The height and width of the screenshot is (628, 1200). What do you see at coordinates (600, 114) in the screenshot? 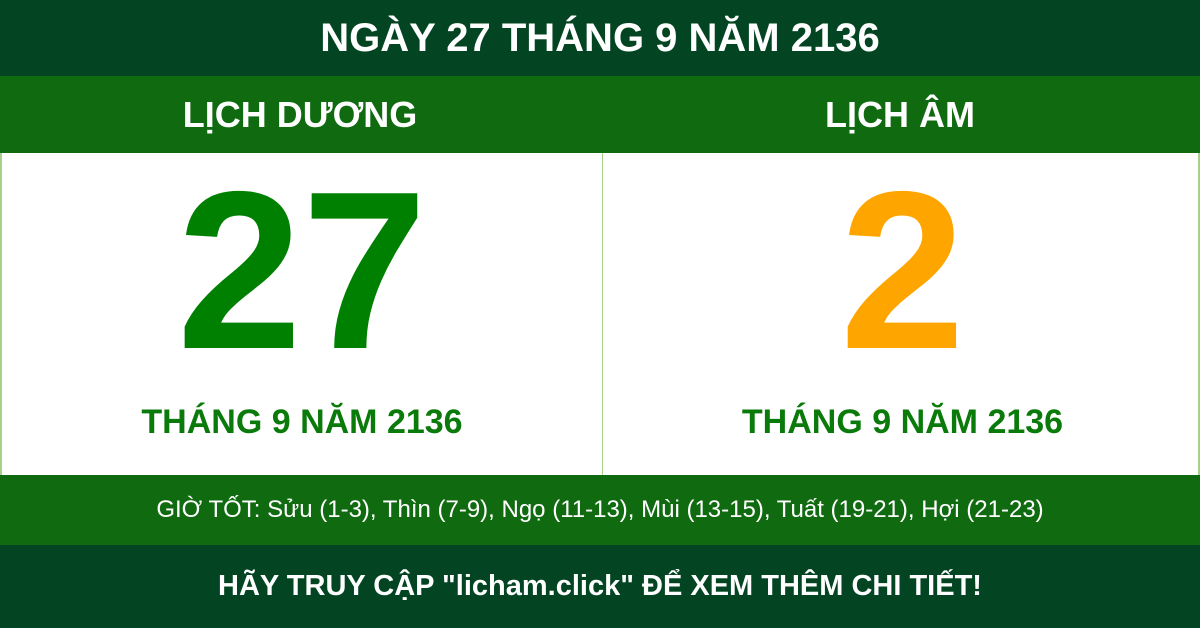
I see `calendar-headers: LỊCH DƯƠNG LỊCH ÂM` at bounding box center [600, 114].